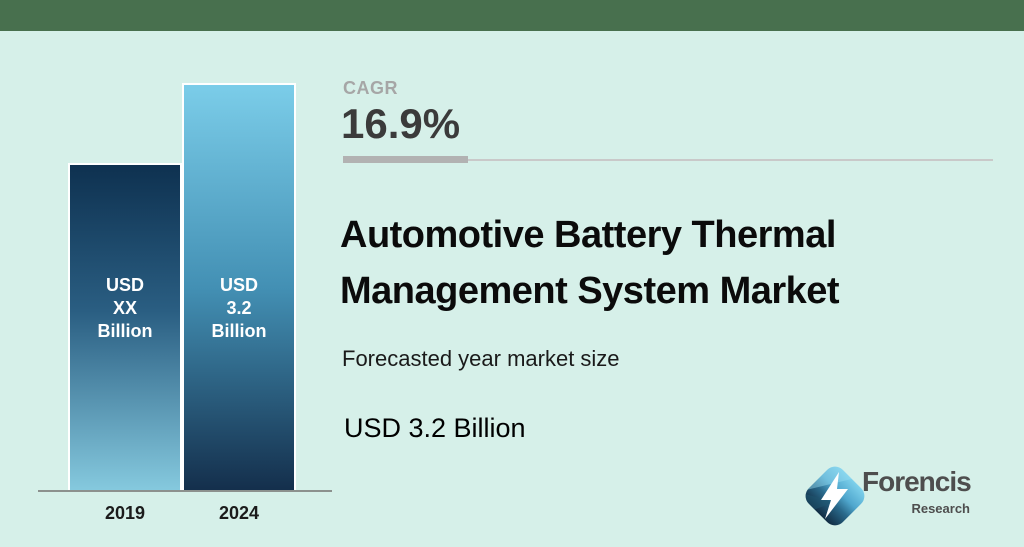 This screenshot has width=1024, height=547. What do you see at coordinates (435, 428) in the screenshot?
I see `market-size-value: USD 3.2 Billion` at bounding box center [435, 428].